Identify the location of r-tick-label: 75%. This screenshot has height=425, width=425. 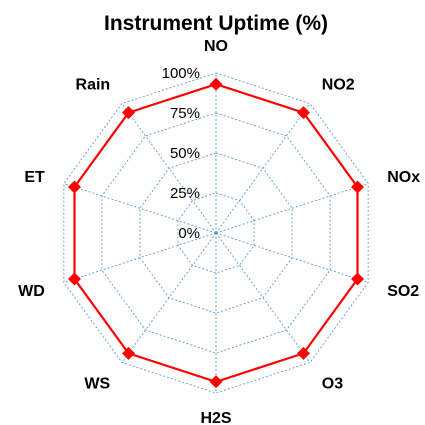
(185, 113).